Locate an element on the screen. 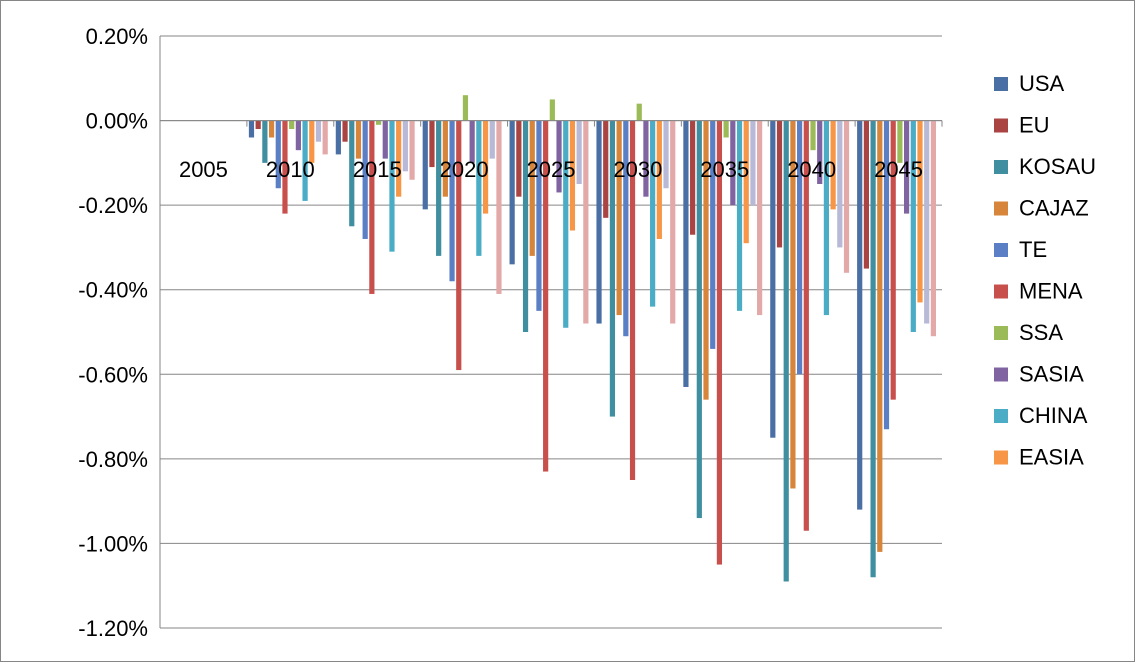  legend-label: SSA is located at coordinates (1041, 332).